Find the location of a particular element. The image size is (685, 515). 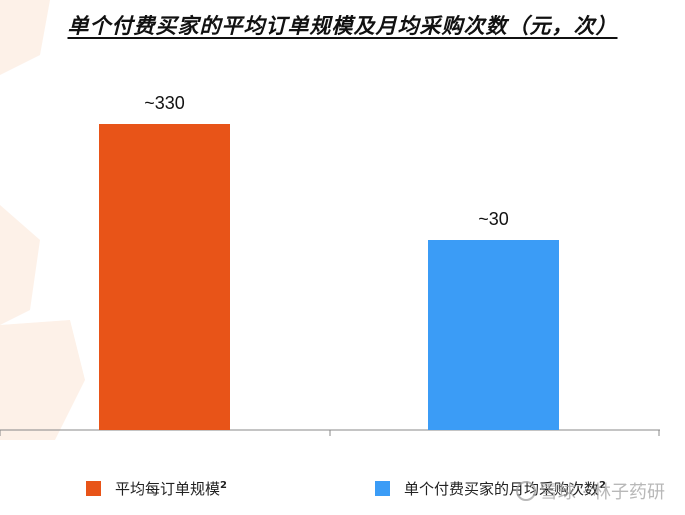

legend-item-order-size: 平均每订单规模2 is located at coordinates (156, 488).